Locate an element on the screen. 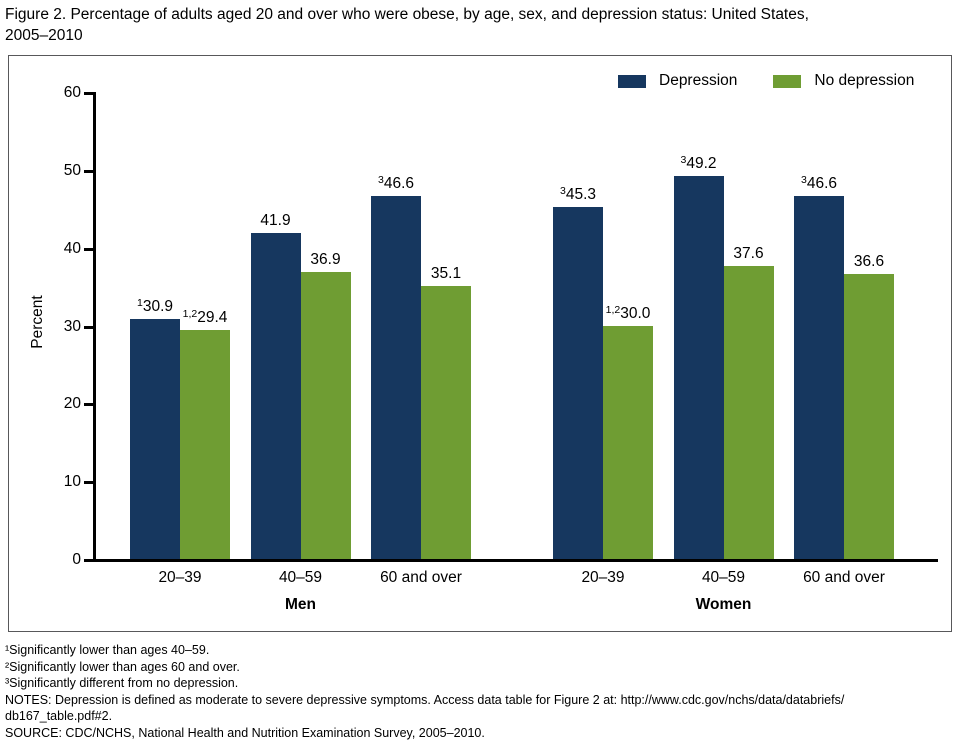  value-text: 41.9 is located at coordinates (275, 220).